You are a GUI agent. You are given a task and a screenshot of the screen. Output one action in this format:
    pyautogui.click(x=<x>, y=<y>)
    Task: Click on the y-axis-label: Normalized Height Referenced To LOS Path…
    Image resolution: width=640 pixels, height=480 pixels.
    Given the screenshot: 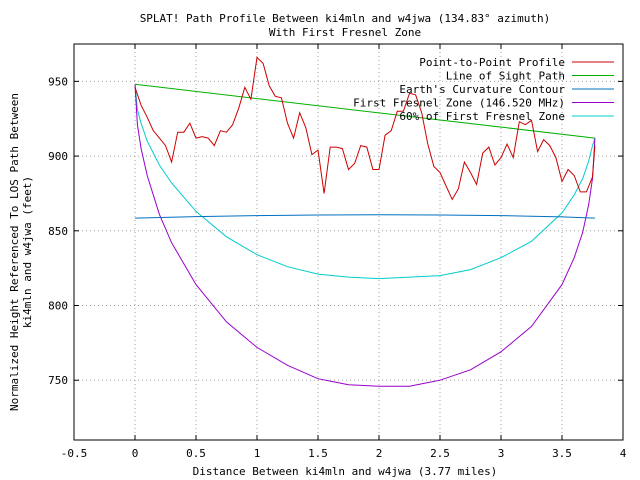 What is the action you would take?
    pyautogui.click(x=21, y=252)
    